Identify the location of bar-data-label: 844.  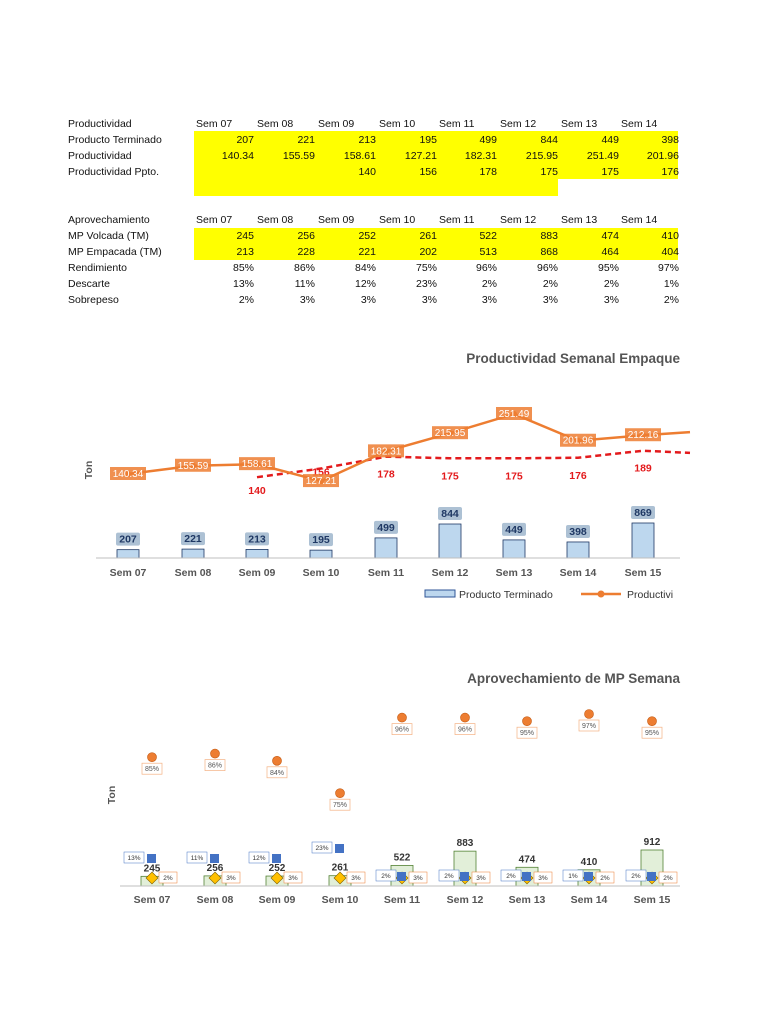
(450, 514).